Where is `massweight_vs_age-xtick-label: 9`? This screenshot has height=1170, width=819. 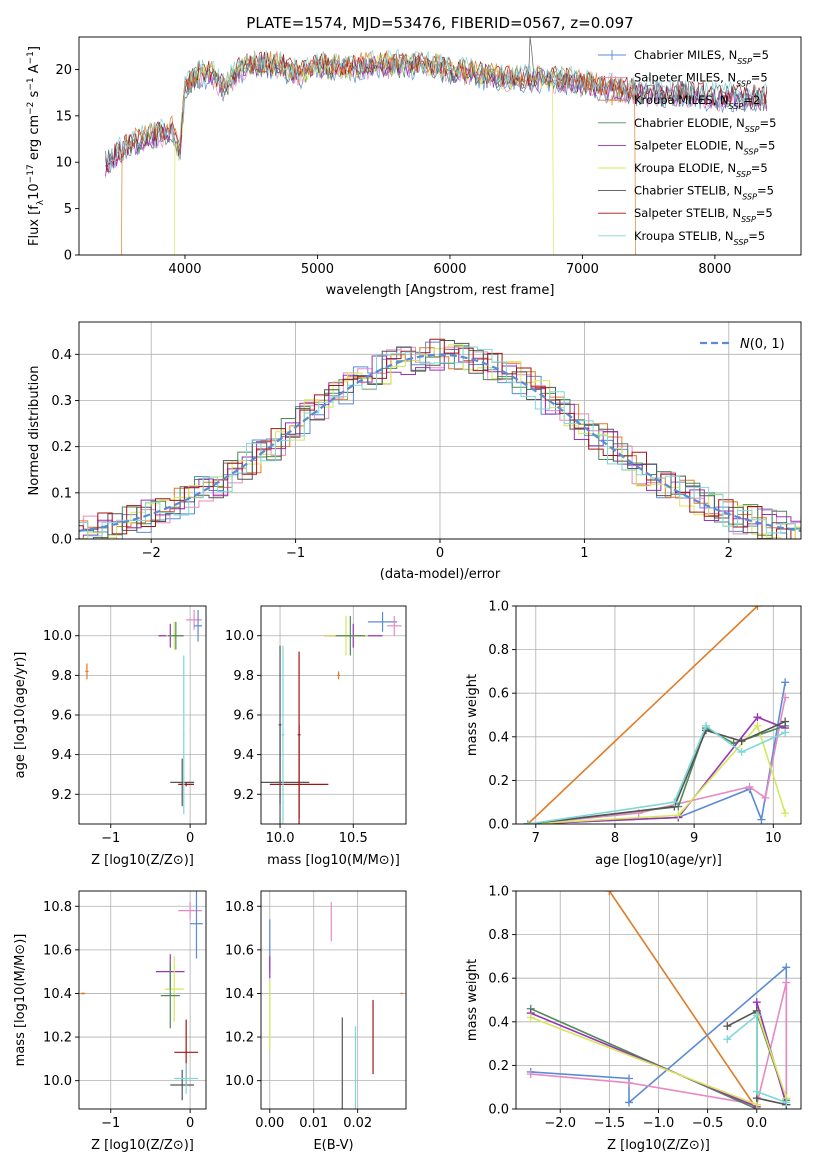
massweight_vs_age-xtick-label: 9 is located at coordinates (694, 838).